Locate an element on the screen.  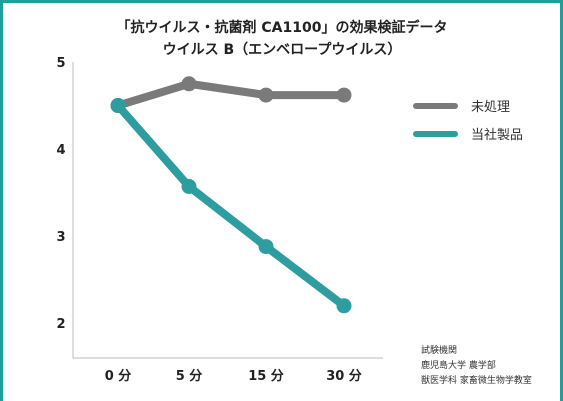
x-tick-label: 5 分 is located at coordinates (189, 376).